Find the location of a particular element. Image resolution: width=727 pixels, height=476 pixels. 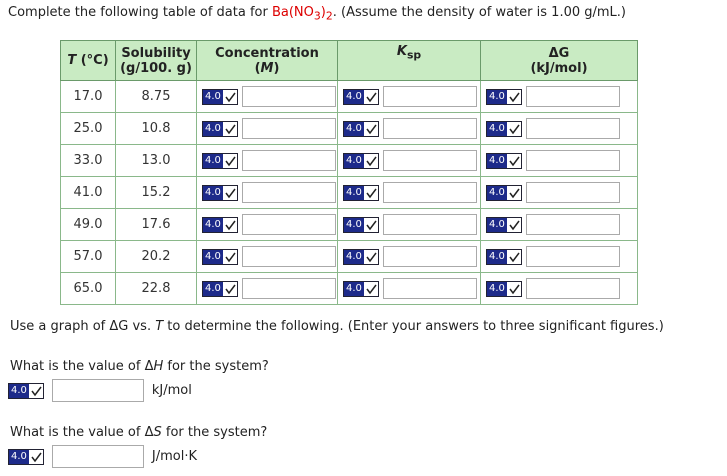

header-text: K is located at coordinates (401, 51).